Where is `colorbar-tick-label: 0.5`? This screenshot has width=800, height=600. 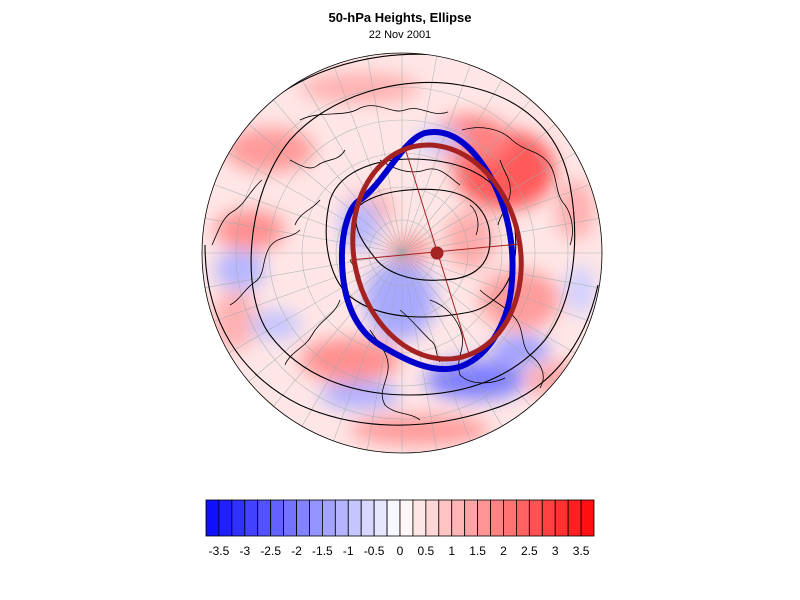 colorbar-tick-label: 0.5 is located at coordinates (426, 551).